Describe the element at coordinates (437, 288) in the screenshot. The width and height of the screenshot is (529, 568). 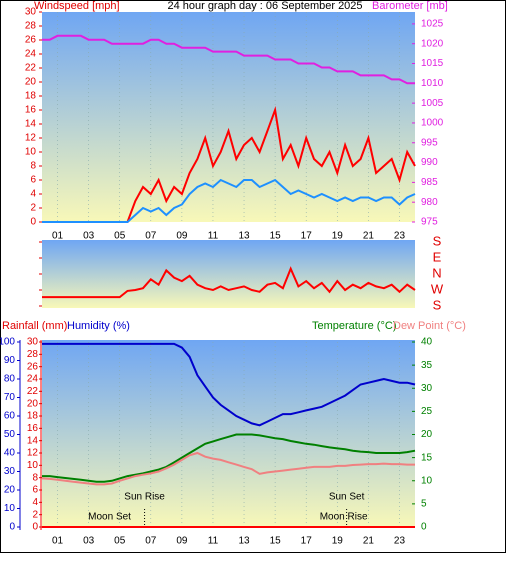
I see `y-tick-label: W` at that location.